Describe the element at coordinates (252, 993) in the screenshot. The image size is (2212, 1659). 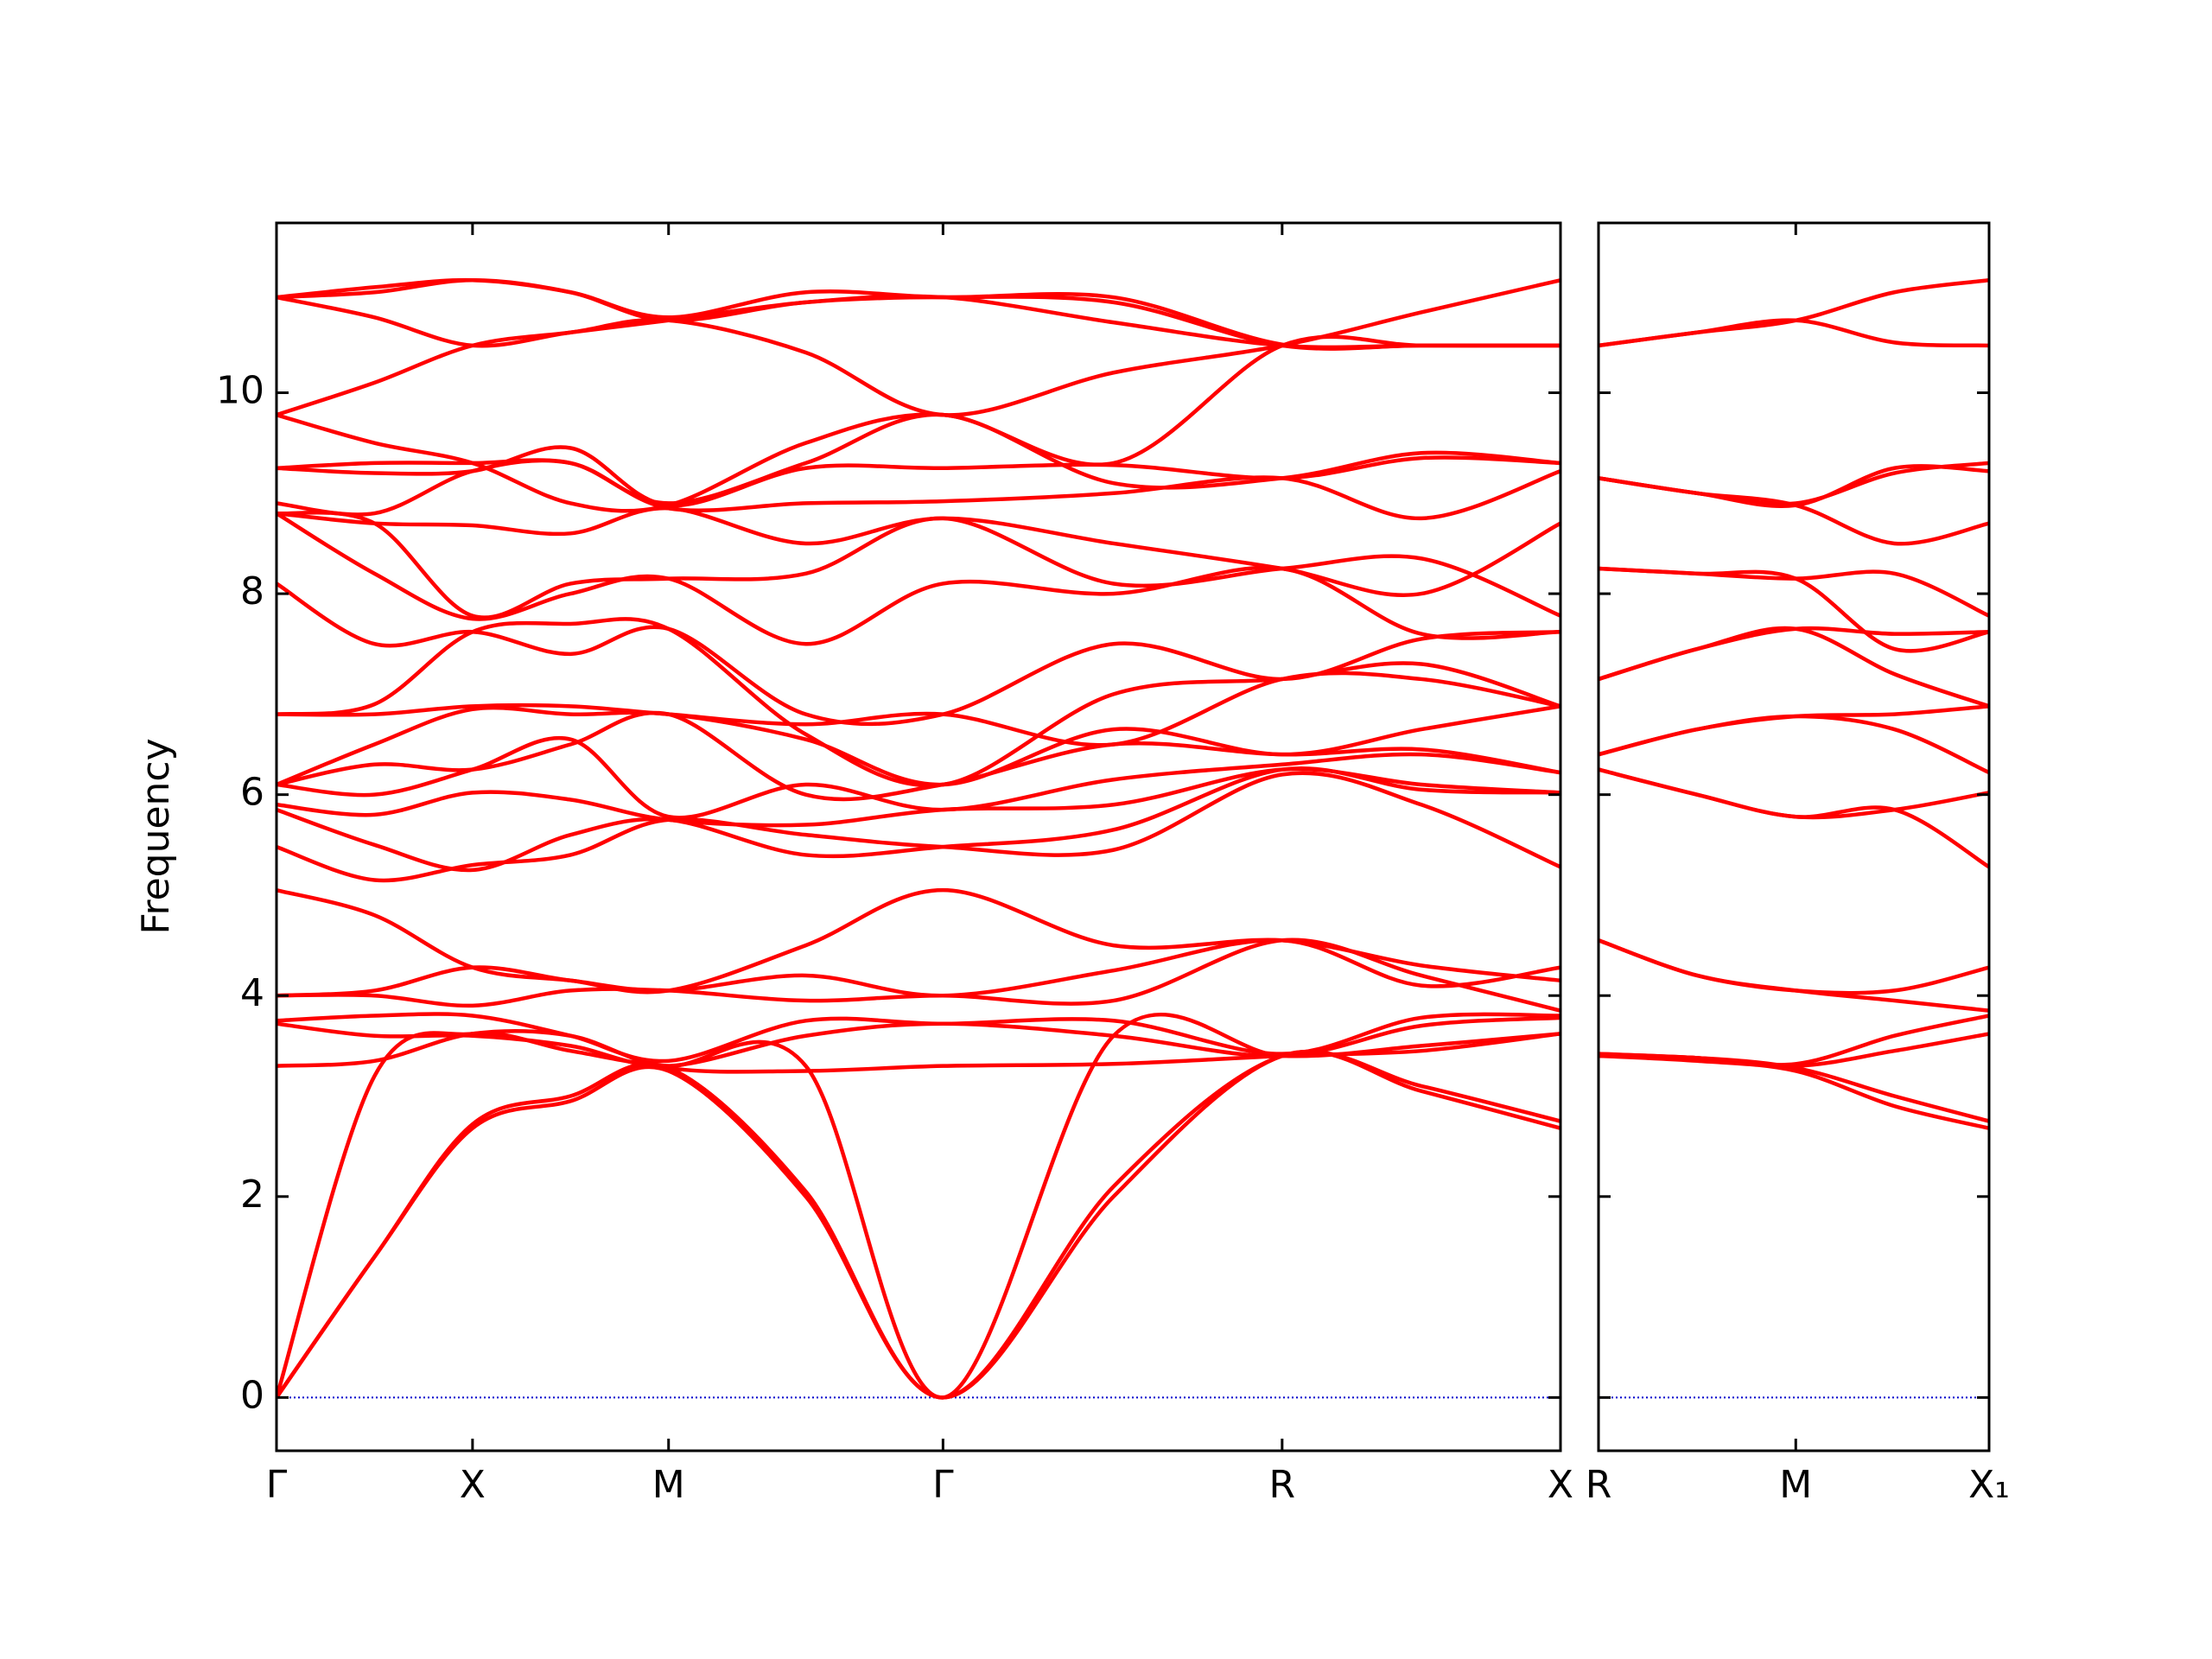
I see `y-tick-label: 4` at that location.